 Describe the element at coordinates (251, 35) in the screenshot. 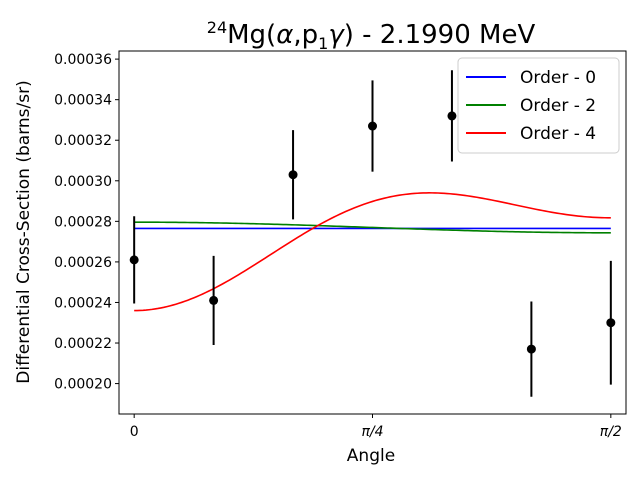

I see `title-mg: Mg(` at that location.